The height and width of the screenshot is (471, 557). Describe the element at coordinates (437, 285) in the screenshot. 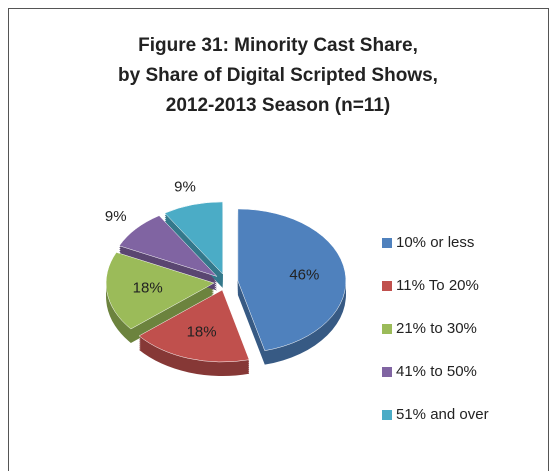

I see `legend-label: 11% To 20%` at that location.